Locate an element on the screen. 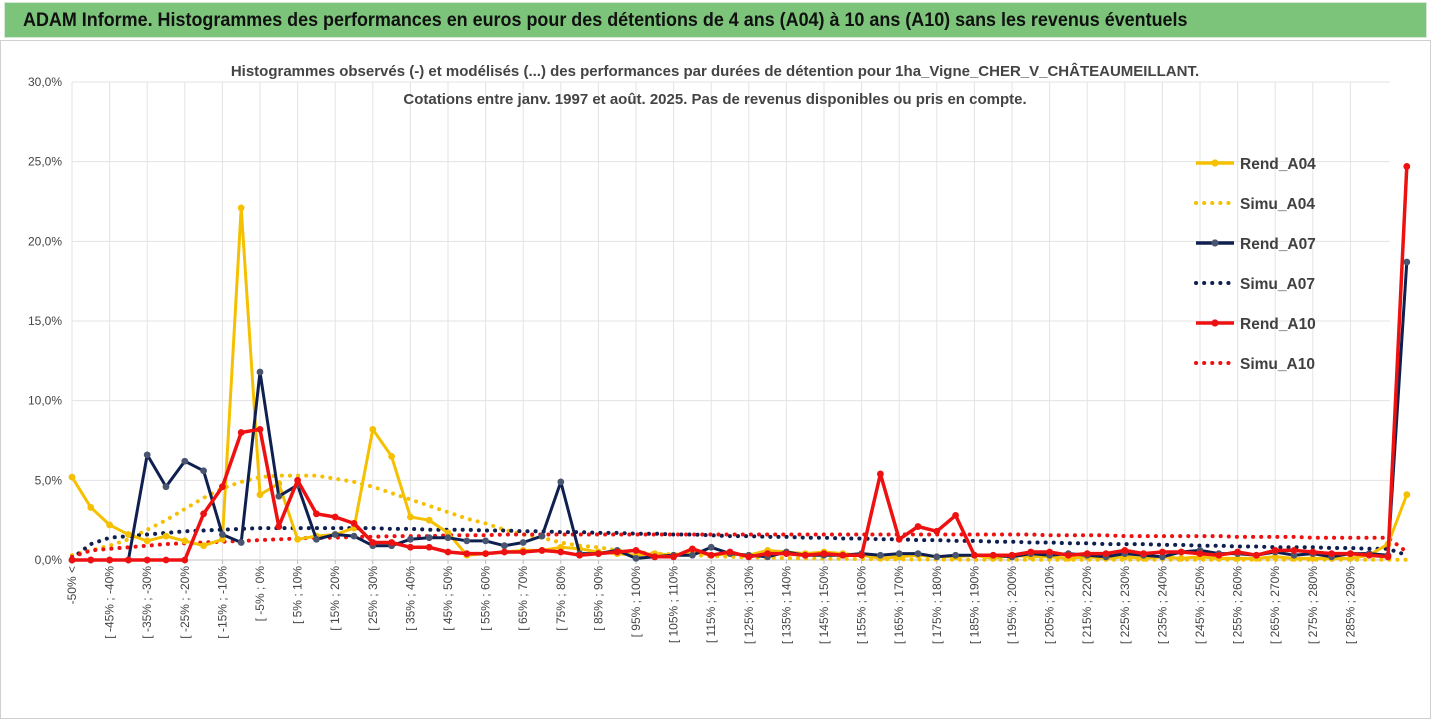 The height and width of the screenshot is (719, 1431). x-tick-label: [ 205% ; 210% is located at coordinates (1050, 605).